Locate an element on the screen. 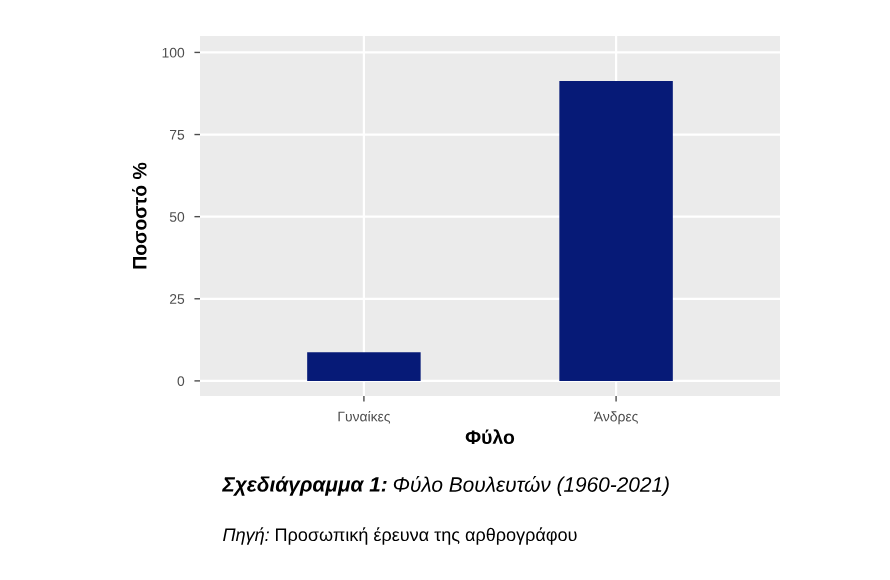  x-axis-title: Φύλο is located at coordinates (490, 437).